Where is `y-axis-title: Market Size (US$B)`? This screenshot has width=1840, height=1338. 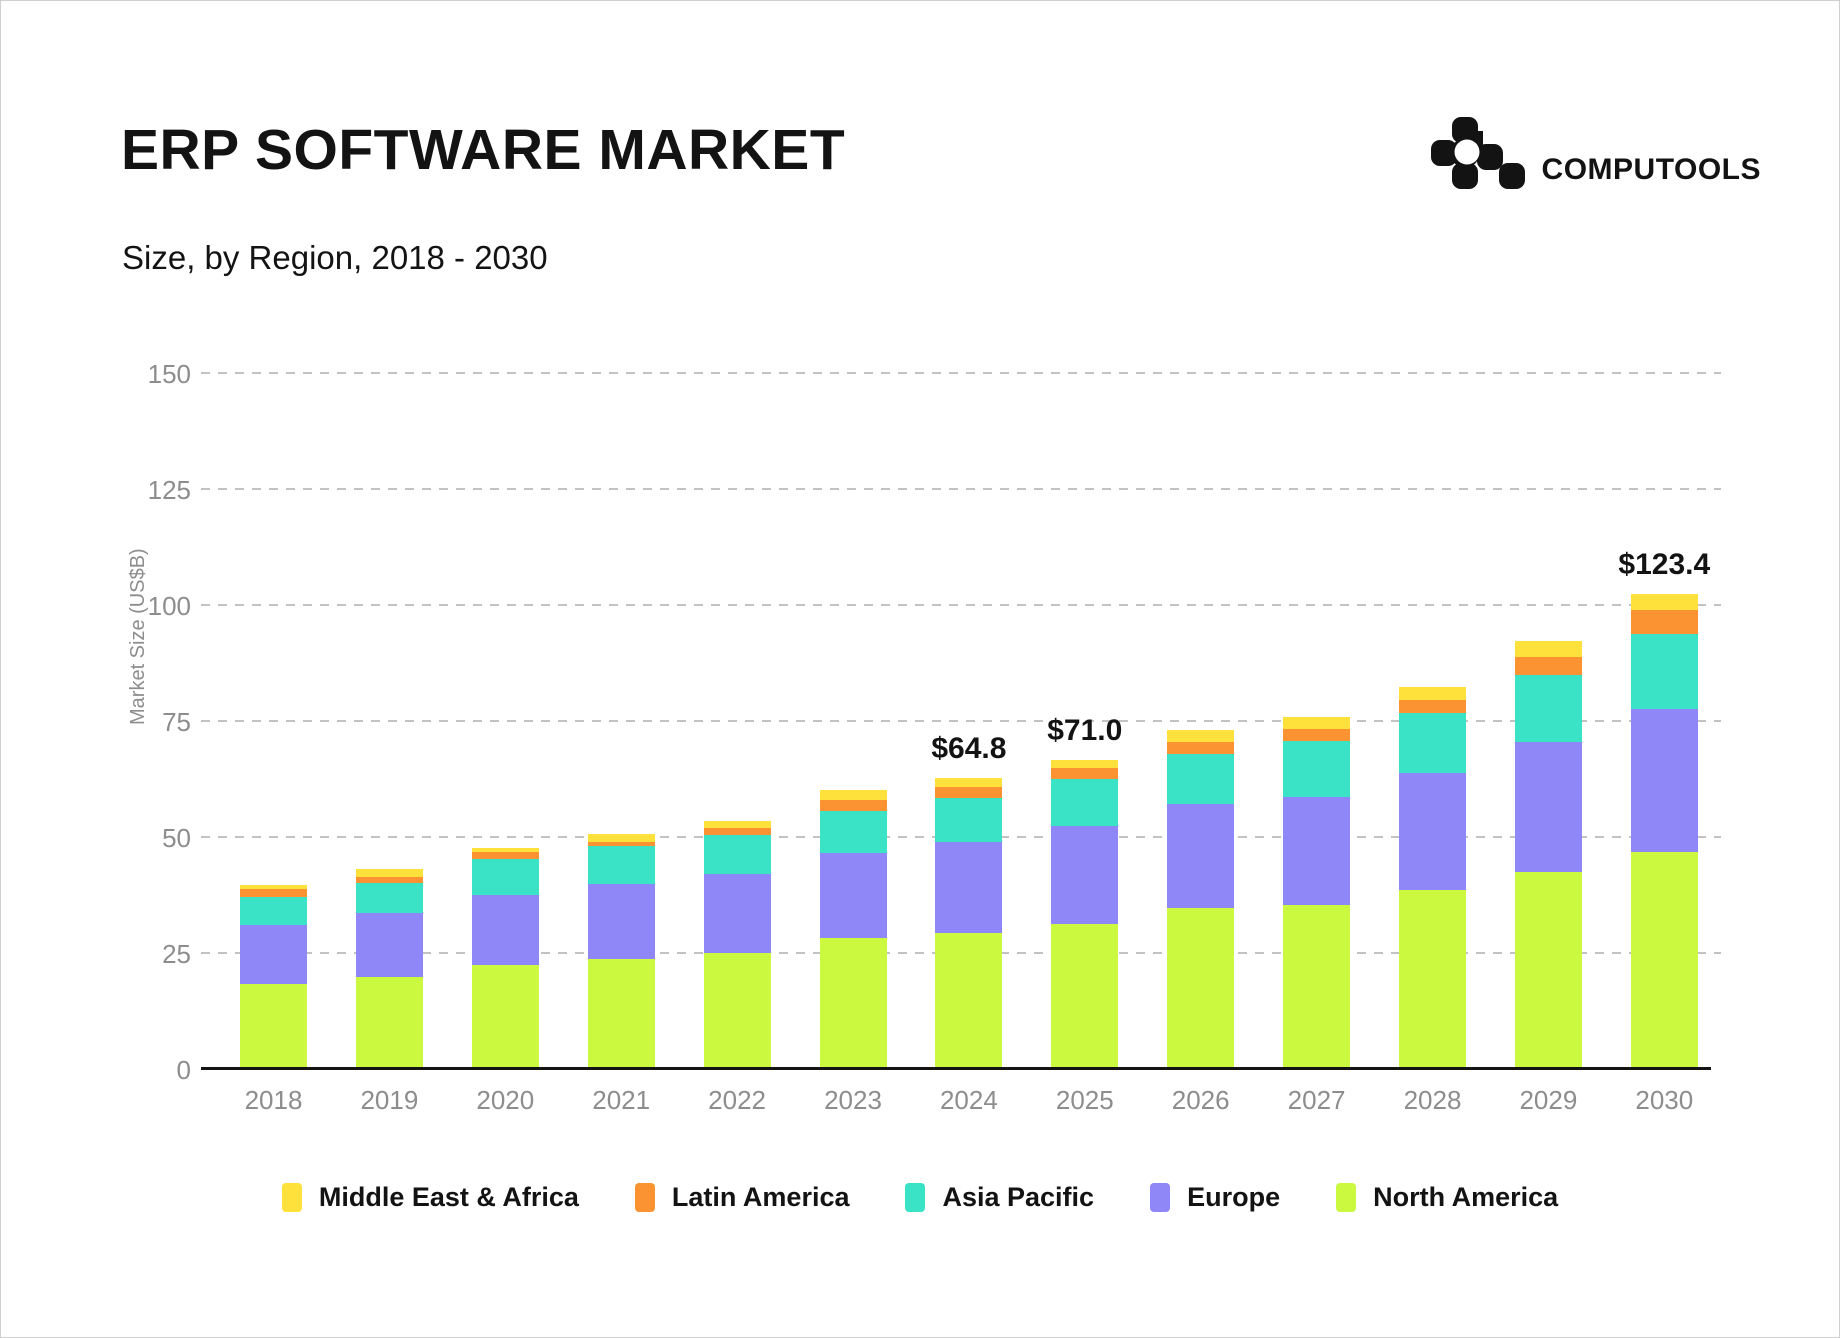
y-axis-title: Market Size (US$B) is located at coordinates (138, 636).